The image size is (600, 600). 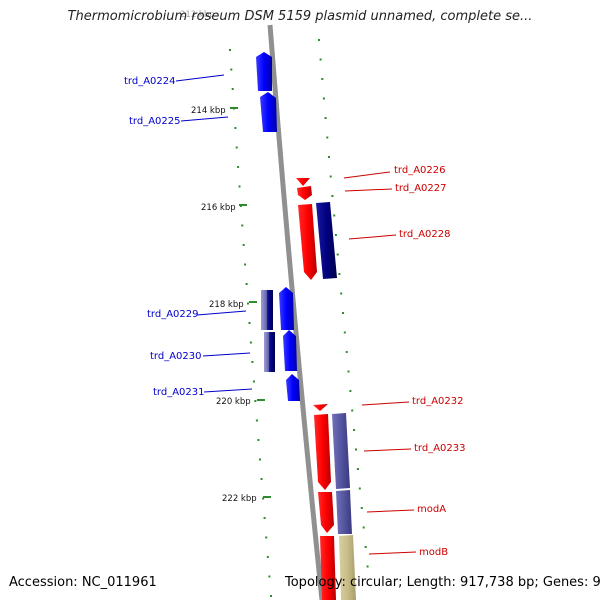 I want to click on callout-trd-A0227, so click(x=368, y=190).